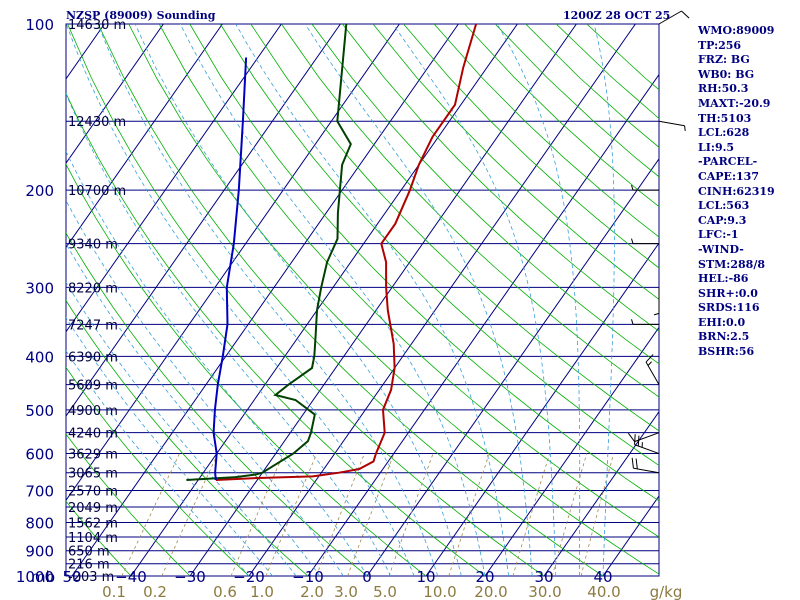 The width and height of the screenshot is (800, 600). Describe the element at coordinates (93, 538) in the screenshot. I see `height-label: 1104 m` at that location.